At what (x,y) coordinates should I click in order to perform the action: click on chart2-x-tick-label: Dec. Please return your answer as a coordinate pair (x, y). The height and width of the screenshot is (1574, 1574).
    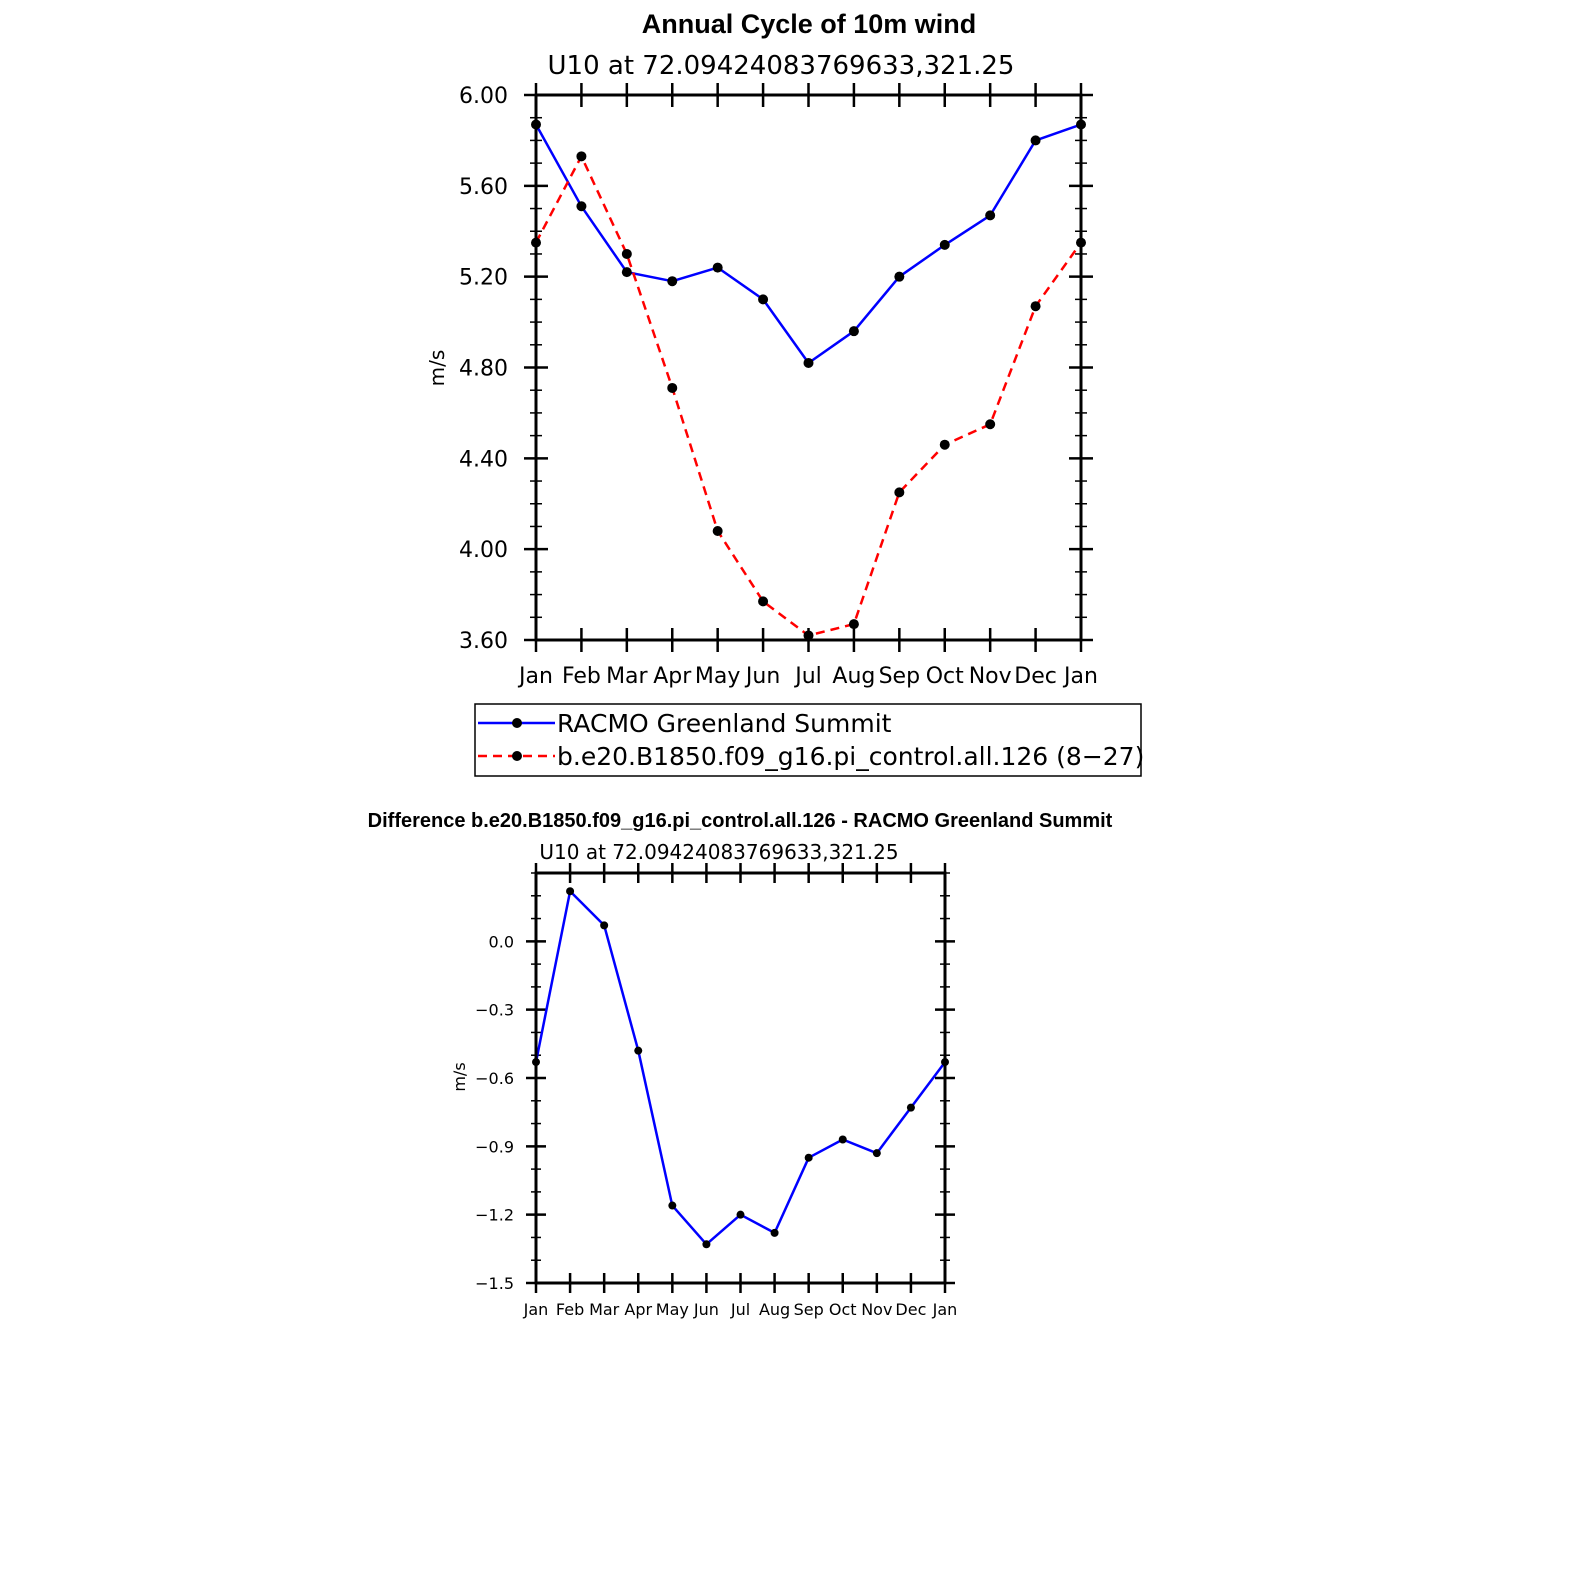
    Looking at the image, I should click on (910, 1309).